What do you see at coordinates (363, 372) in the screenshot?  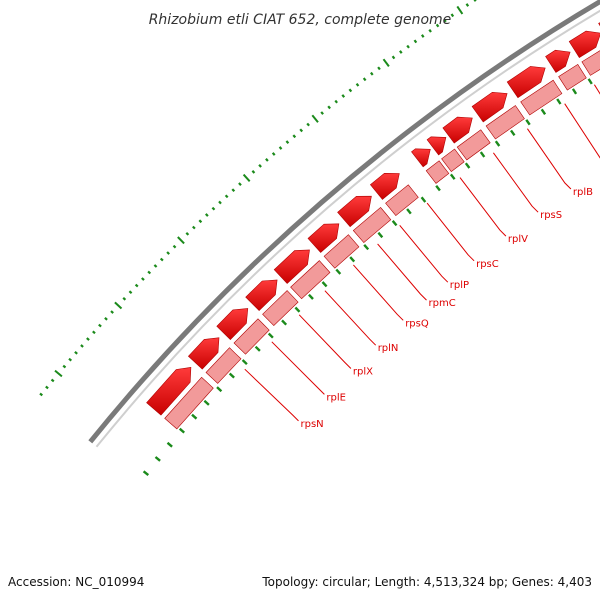 I see `gene-label: rplX` at bounding box center [363, 372].